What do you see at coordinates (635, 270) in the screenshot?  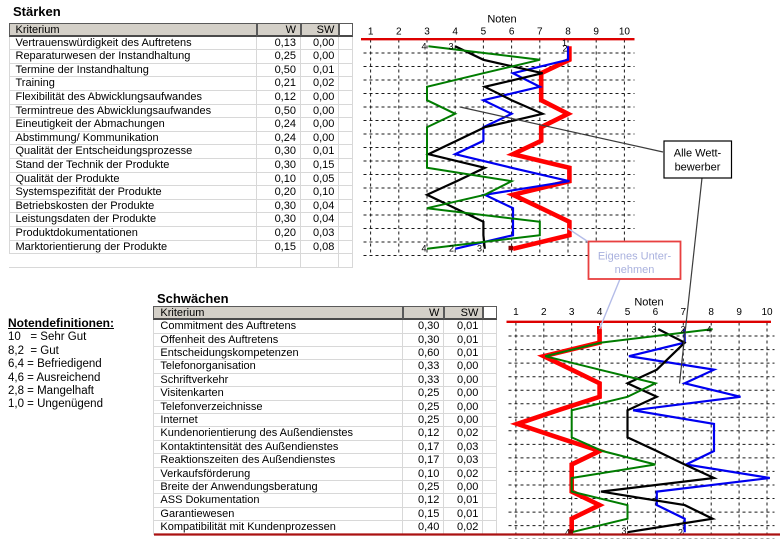 I see `svg-text: nehmen` at bounding box center [635, 270].